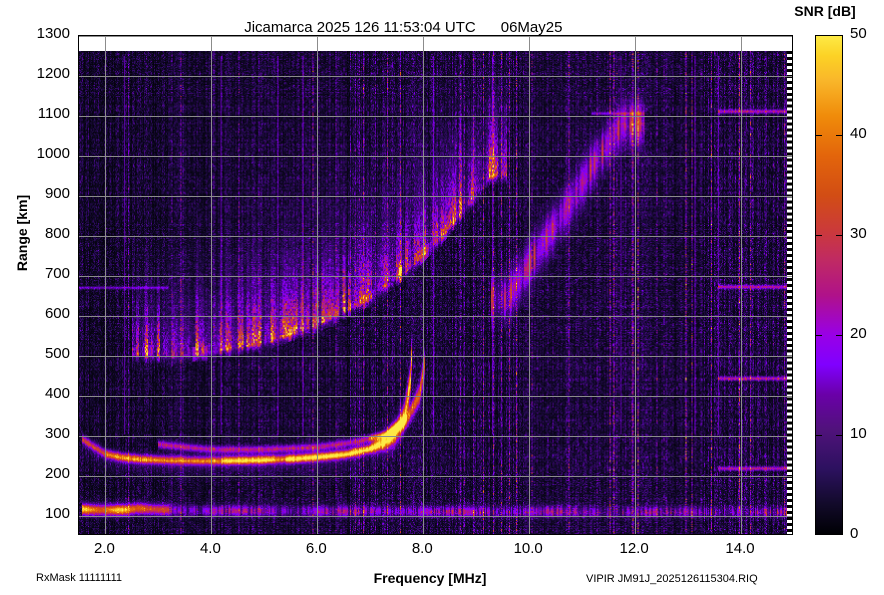  I want to click on x-tick-label: 2.0, so click(104, 548).